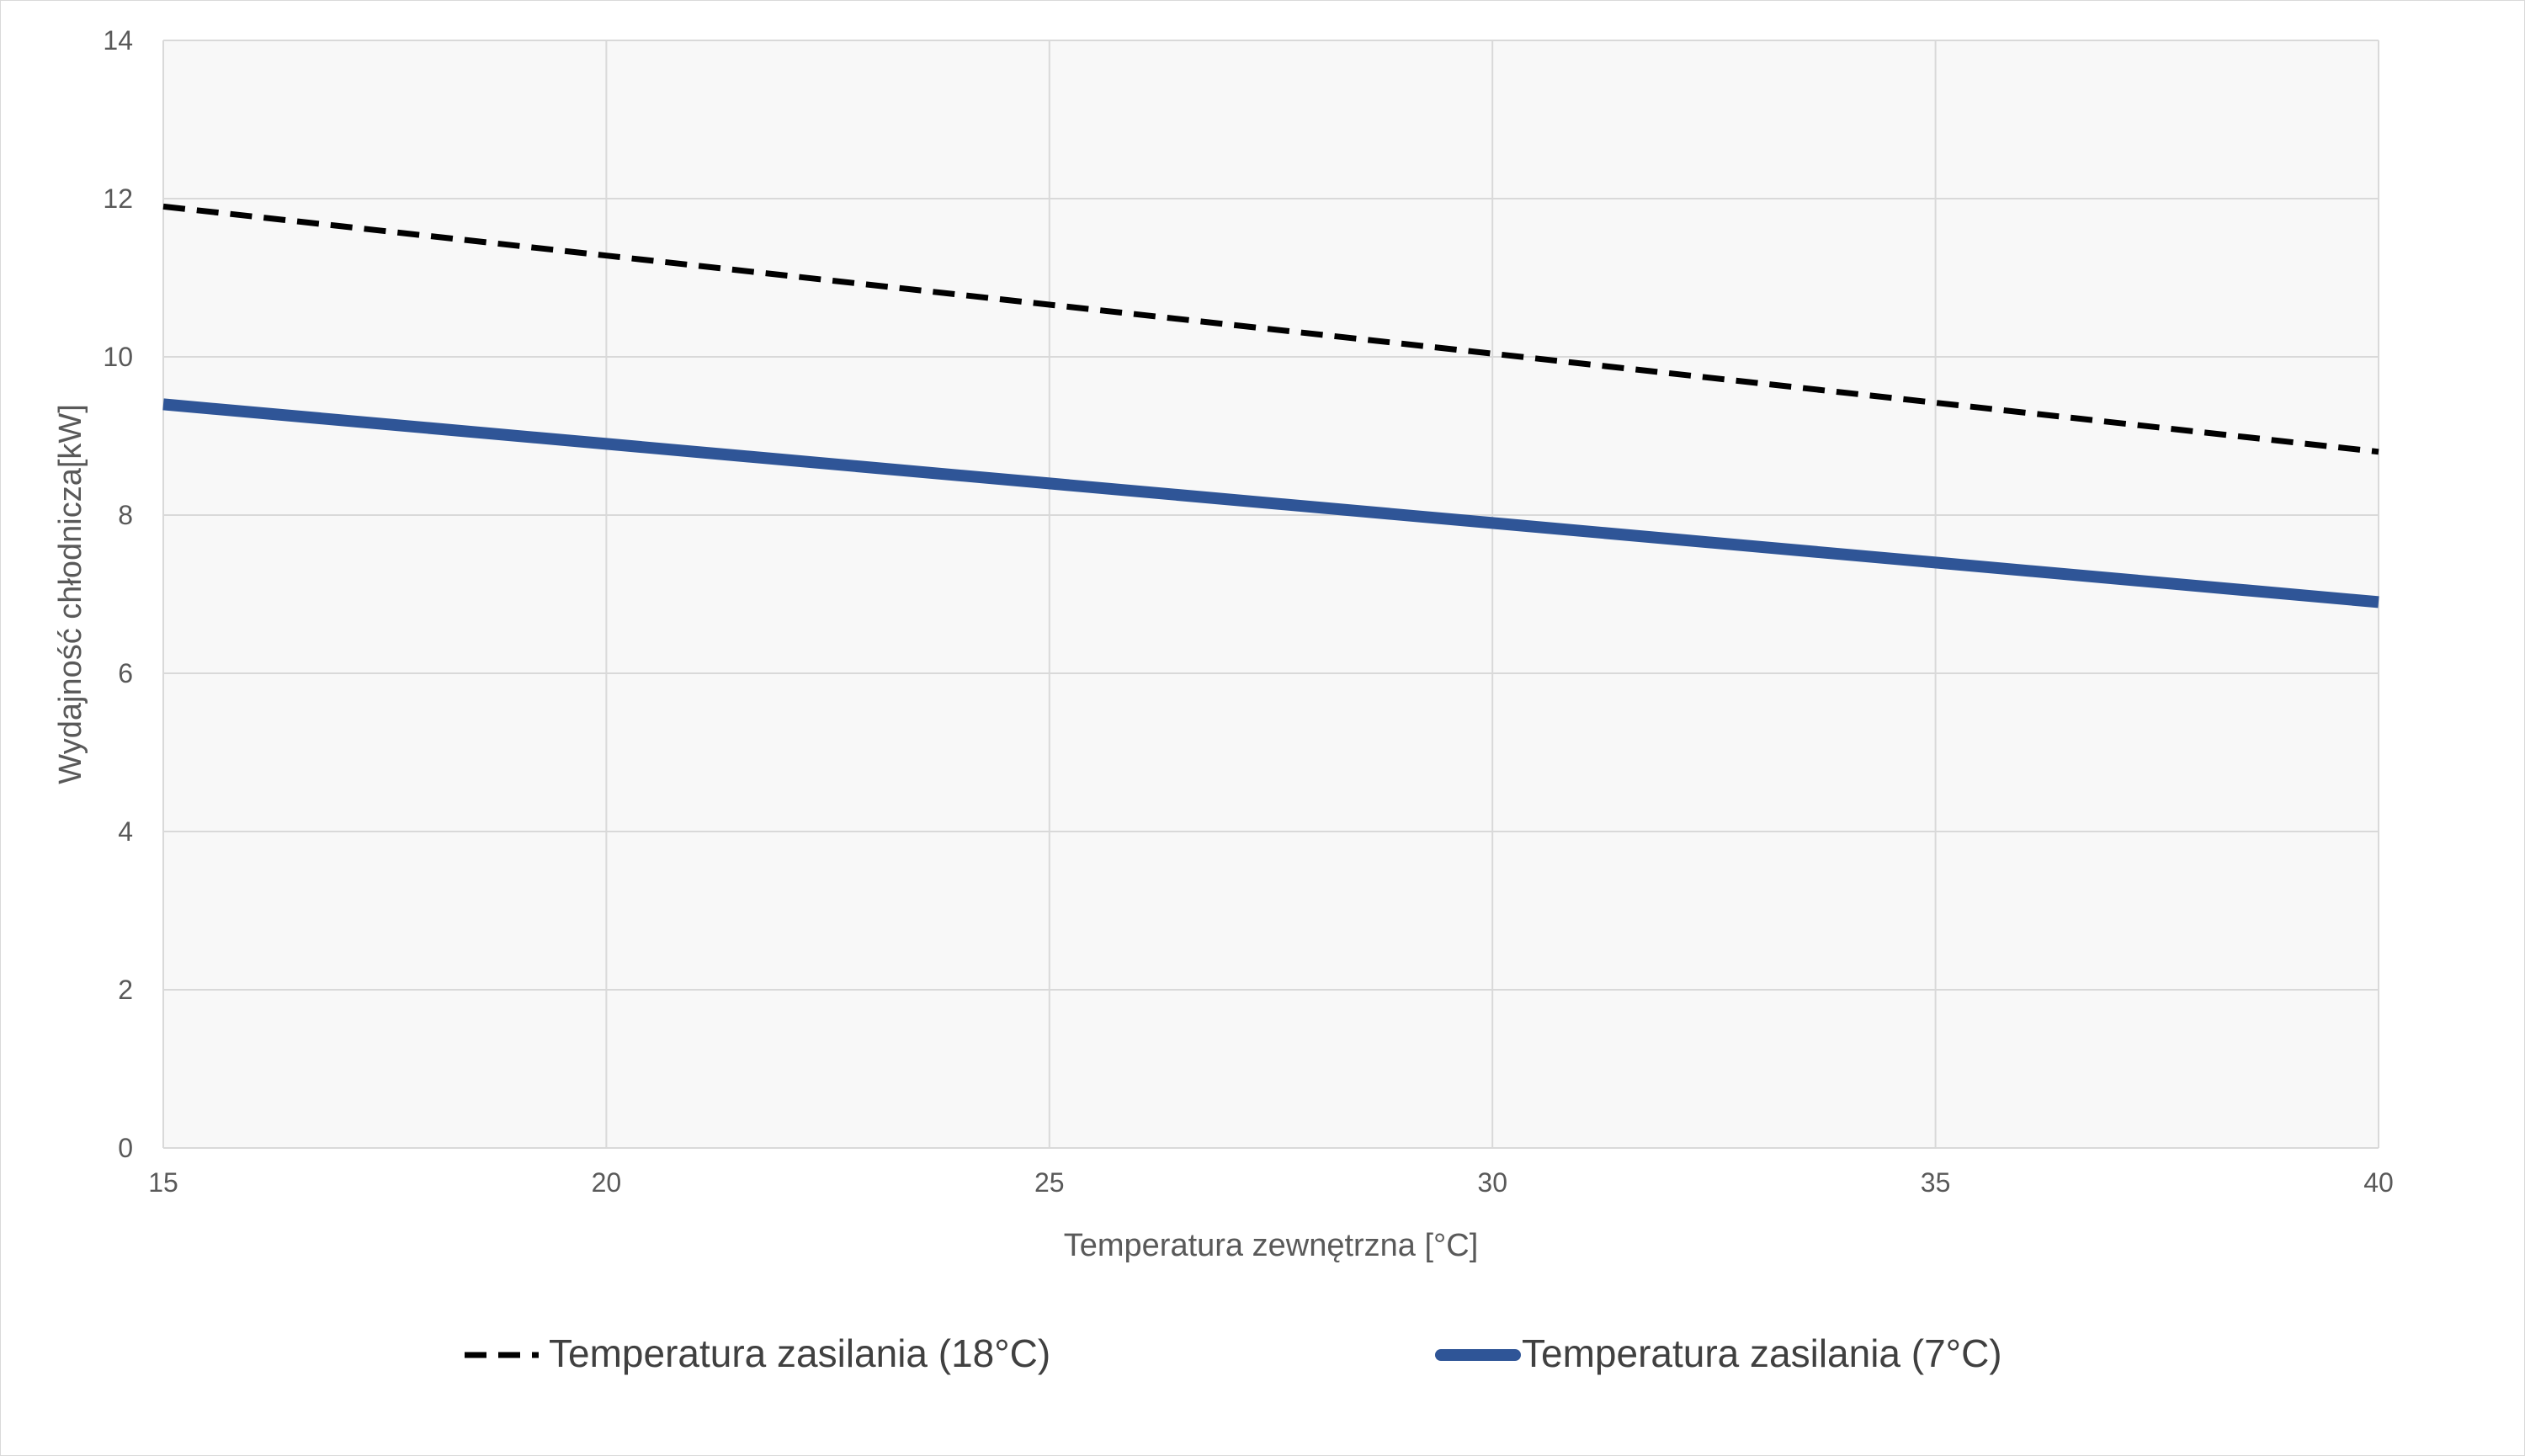 The width and height of the screenshot is (2525, 1456). I want to click on legend-item-18c: Temperatura zasilania (18°C), so click(757, 1353).